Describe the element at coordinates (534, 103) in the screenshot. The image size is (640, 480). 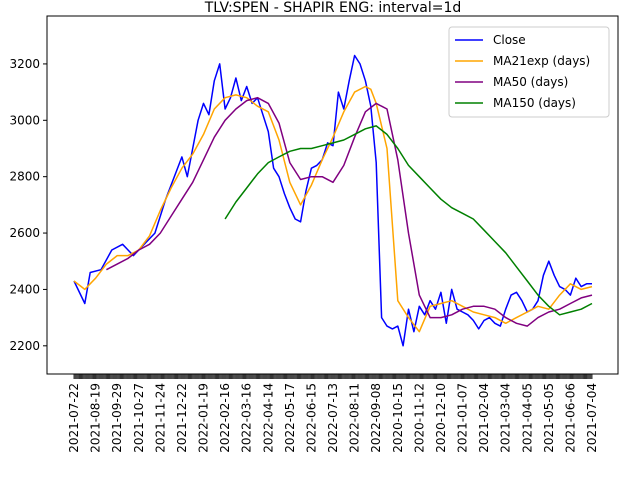
I see `legend-label-3: MA150 (days)` at that location.